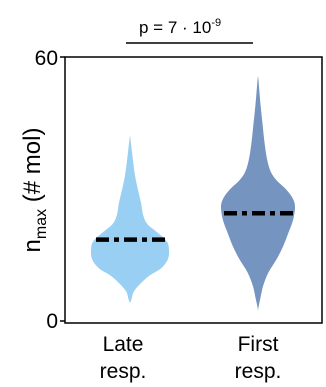 The width and height of the screenshot is (326, 387). Describe the element at coordinates (130, 219) in the screenshot. I see `violin-late` at that location.